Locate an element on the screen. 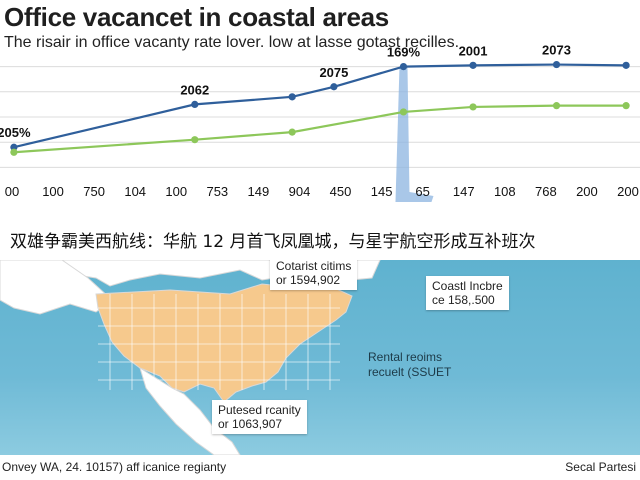  x-tick-label: 145 is located at coordinates (382, 191).